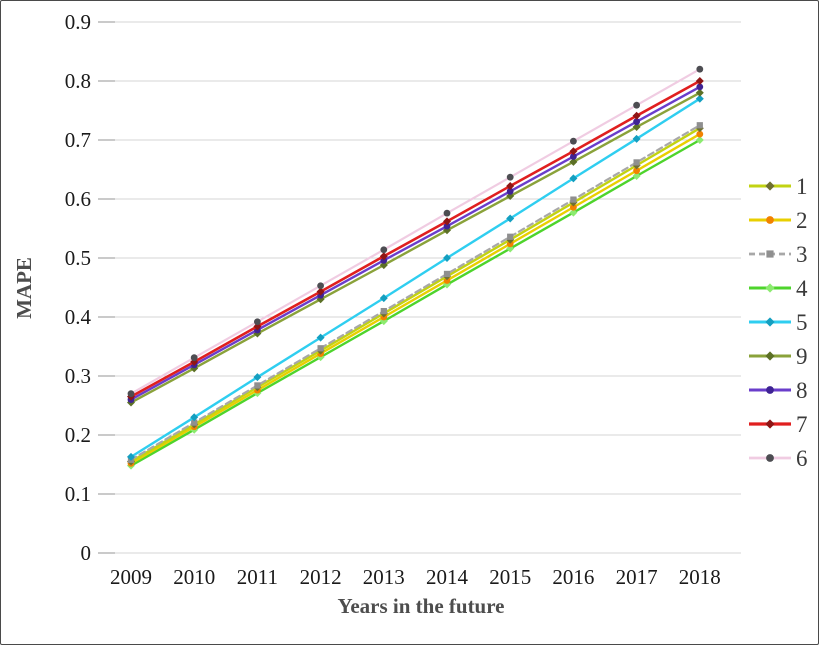 The image size is (819, 645). What do you see at coordinates (802, 390) in the screenshot?
I see `legend-label: 8` at bounding box center [802, 390].